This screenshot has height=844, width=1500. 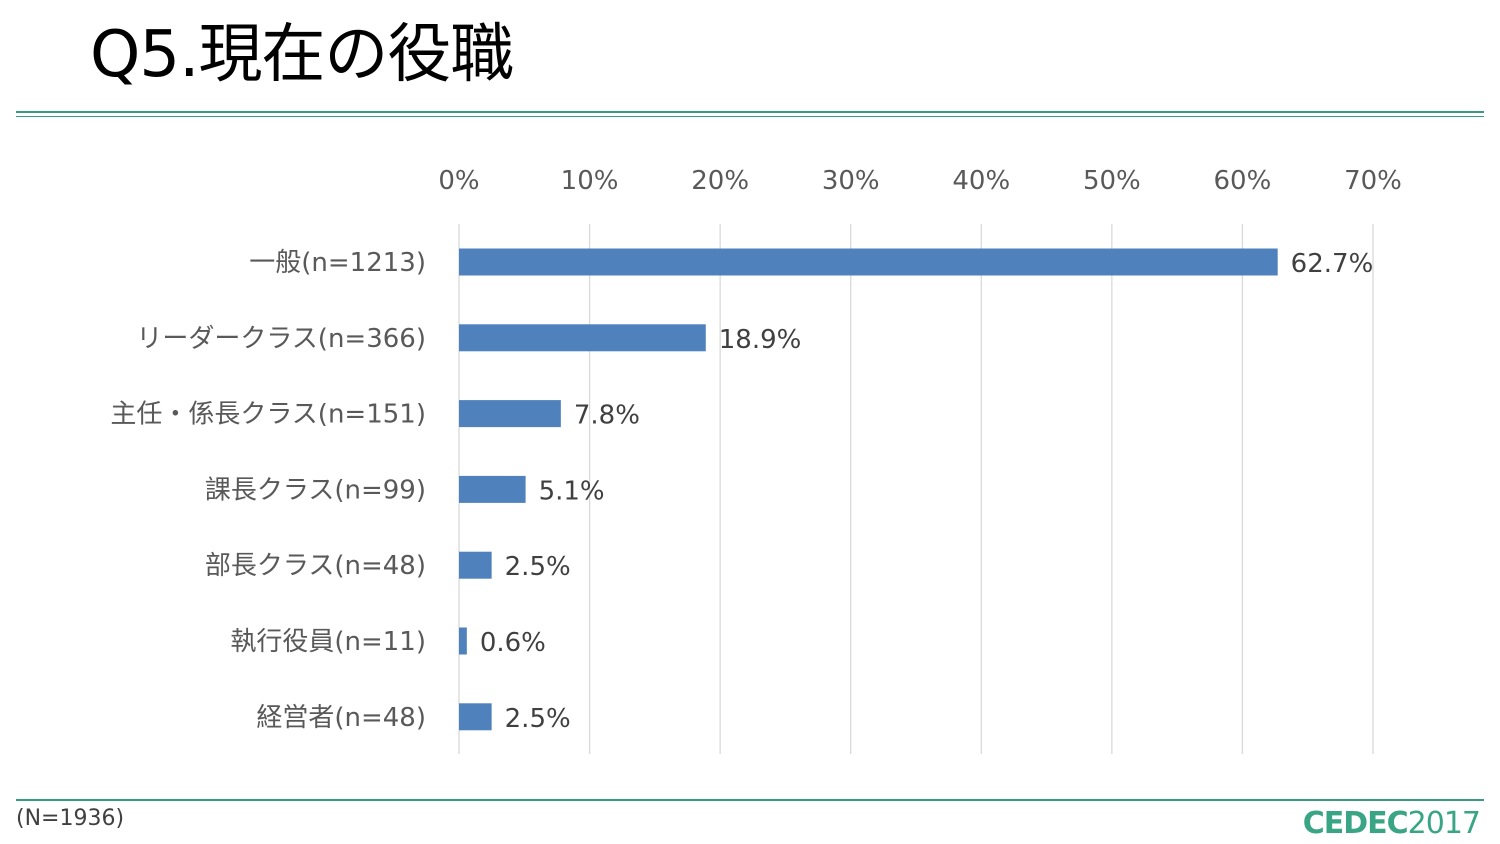 What do you see at coordinates (458, 181) in the screenshot?
I see `x-tick-label: 0%` at bounding box center [458, 181].